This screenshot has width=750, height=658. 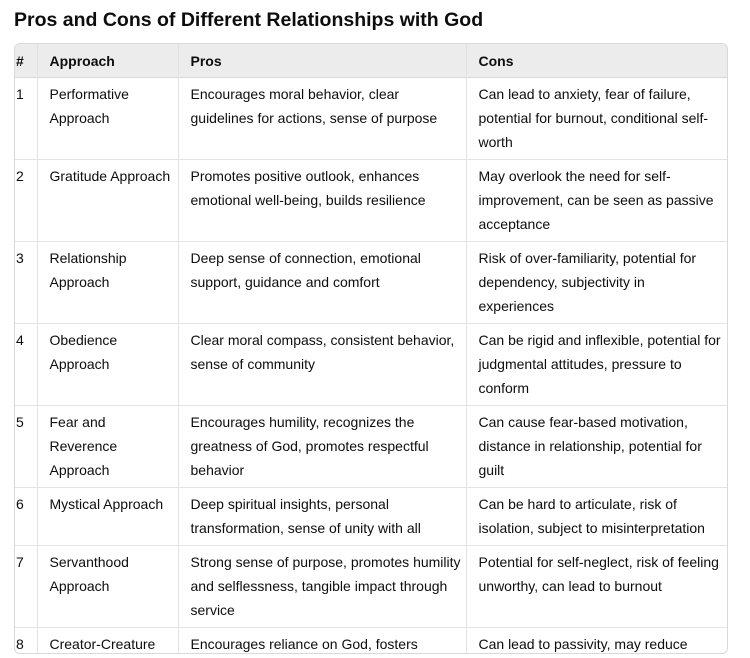 What do you see at coordinates (26, 61) in the screenshot?
I see `header-num: #` at bounding box center [26, 61].